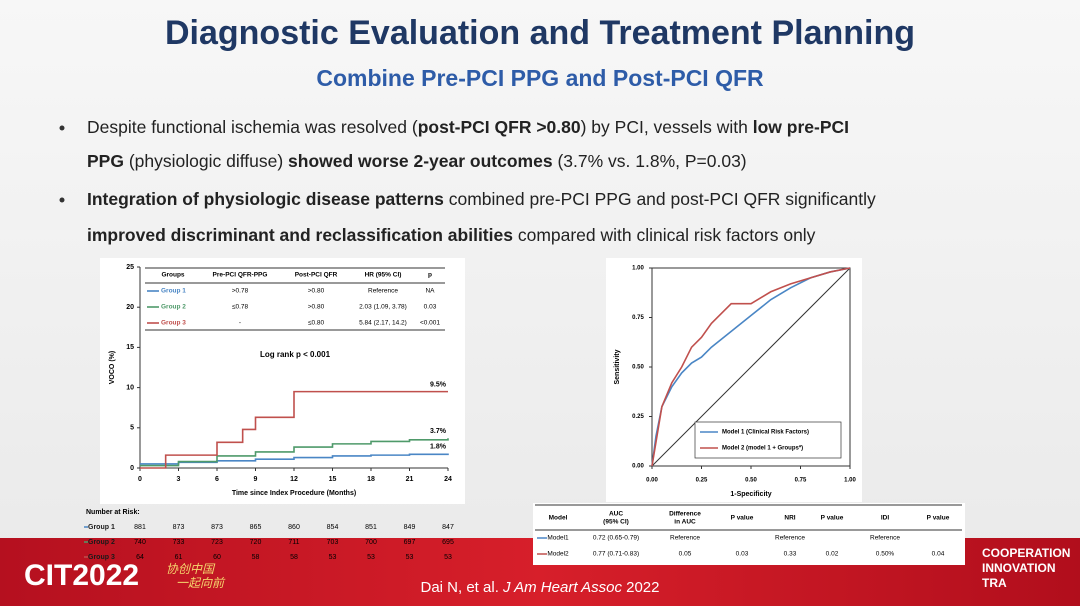 The image size is (1080, 606). Describe the element at coordinates (179, 557) in the screenshot. I see `risk-count: 61` at that location.